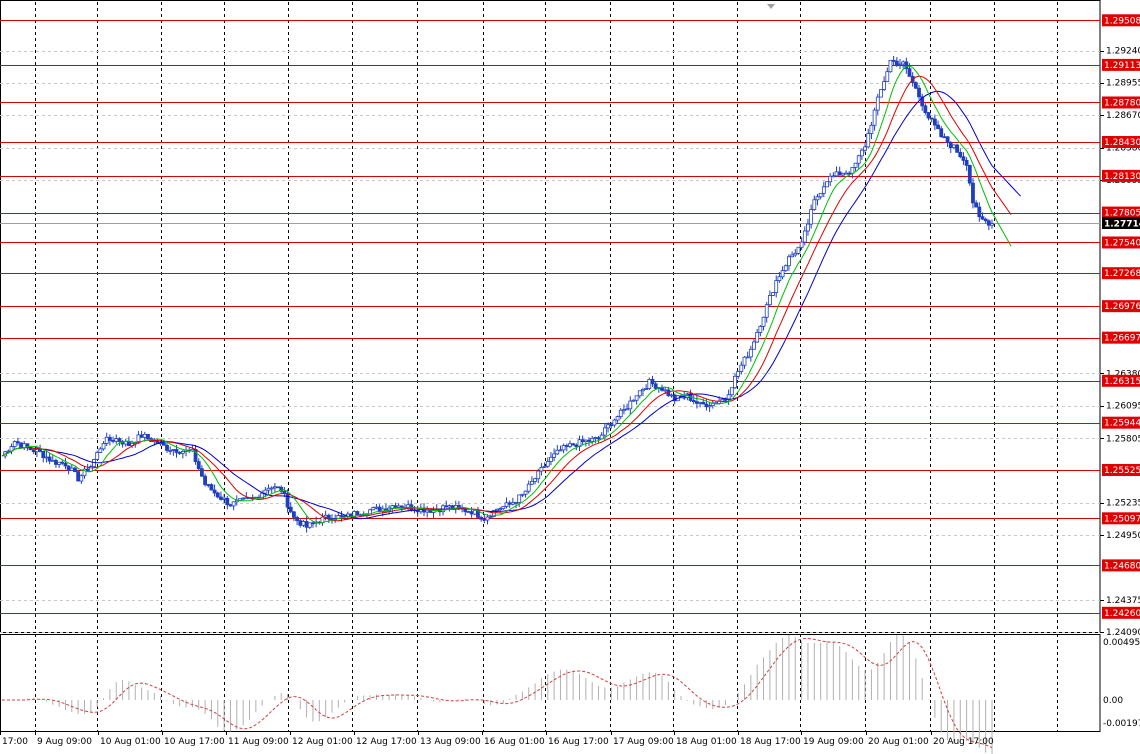 This screenshot has height=754, width=1140. I want to click on y-tick-label: 1.25235, so click(1123, 504).